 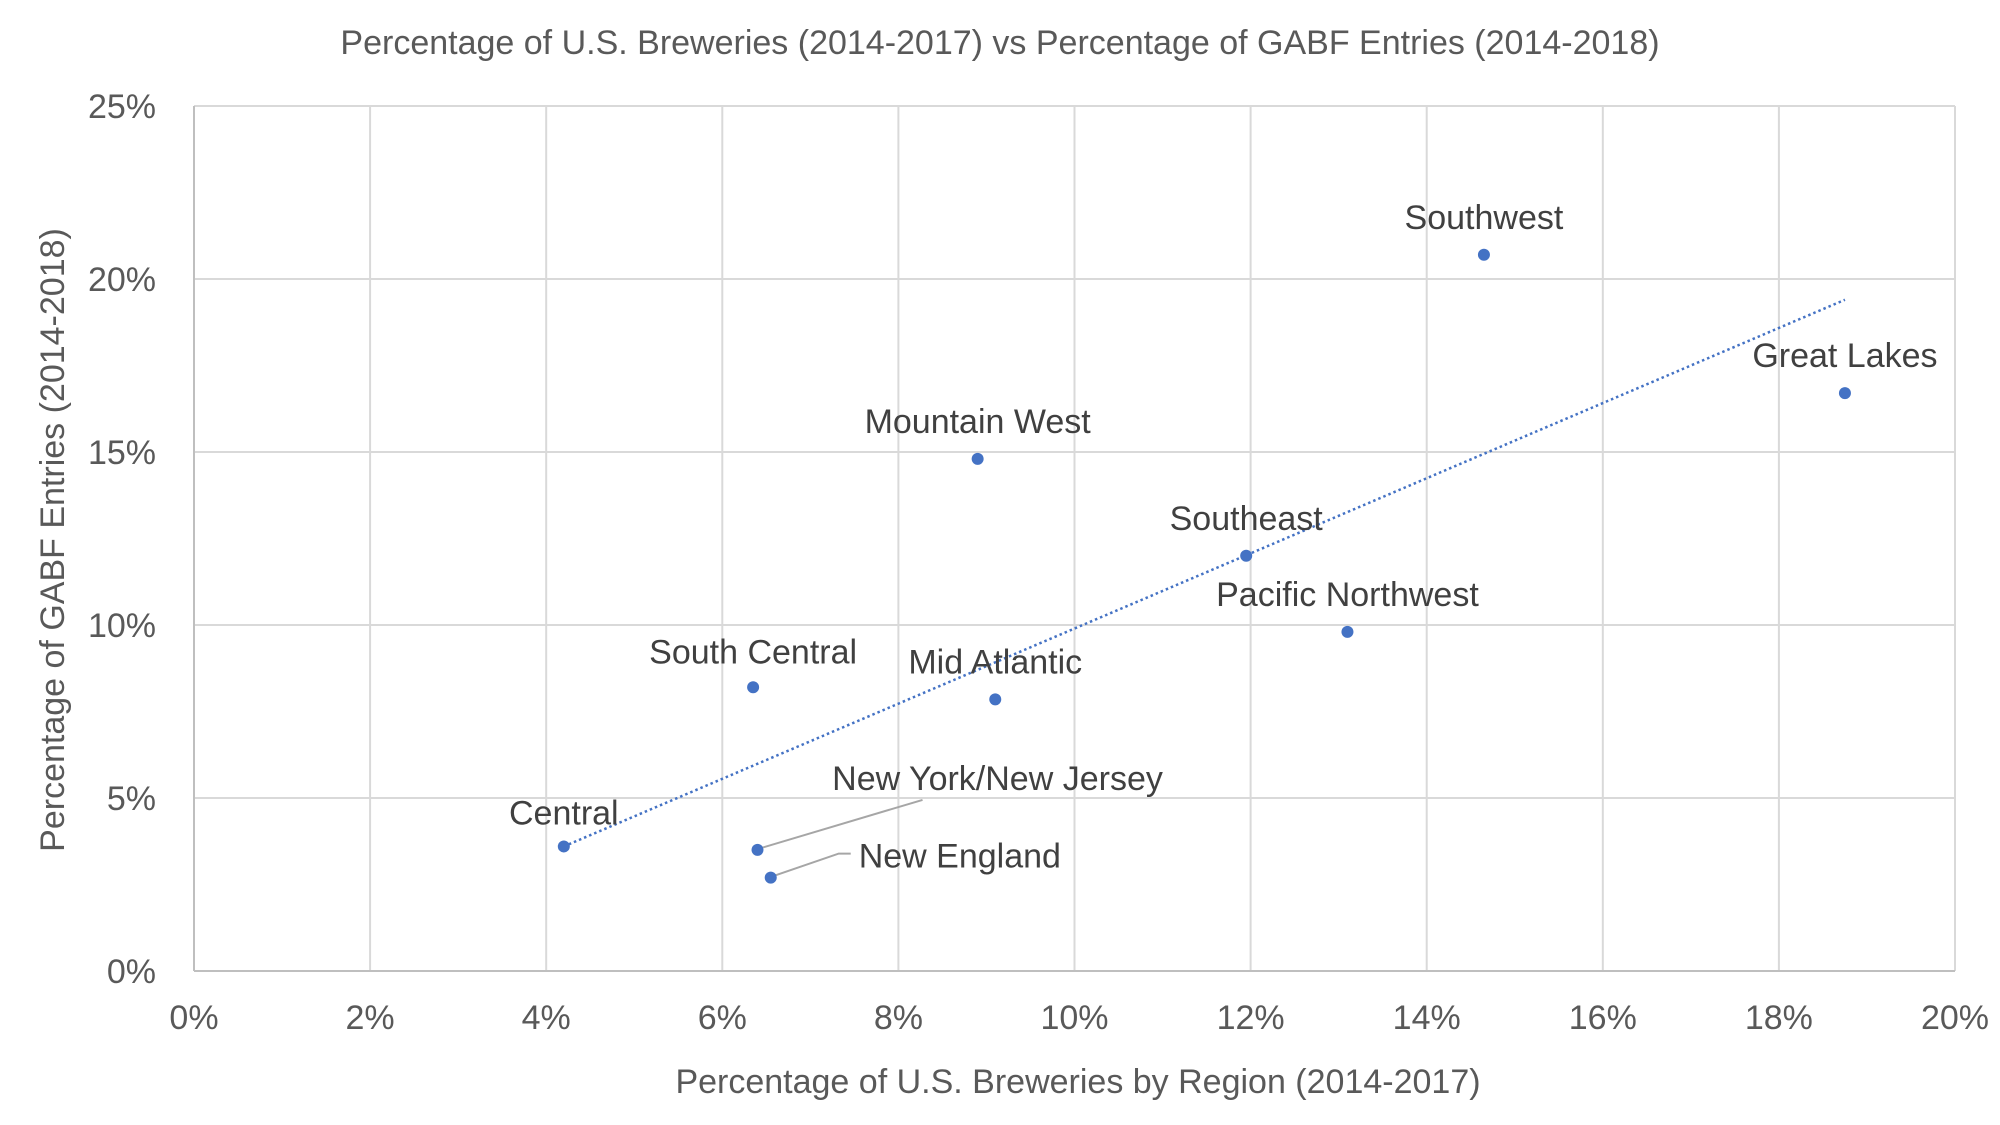 I want to click on x-tick-label: 0%, so click(x=193, y=1018).